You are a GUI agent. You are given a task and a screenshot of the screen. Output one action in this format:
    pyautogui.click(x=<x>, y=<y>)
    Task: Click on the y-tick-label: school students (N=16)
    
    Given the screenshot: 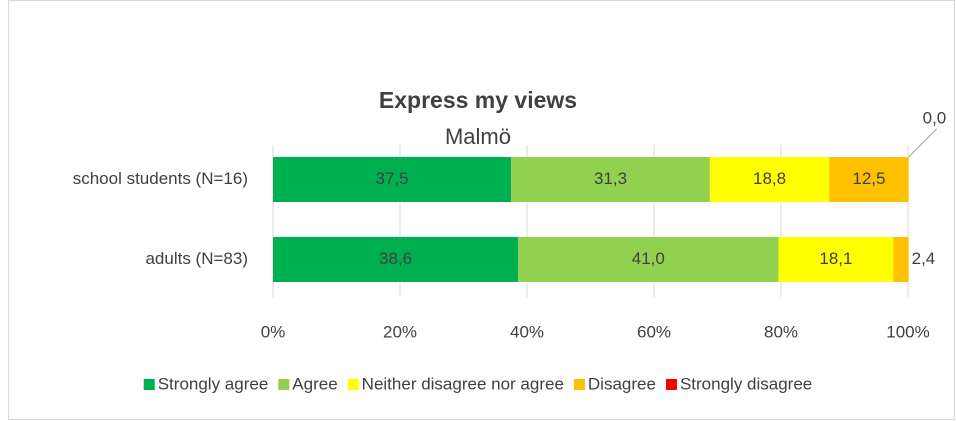 What is the action you would take?
    pyautogui.click(x=160, y=178)
    